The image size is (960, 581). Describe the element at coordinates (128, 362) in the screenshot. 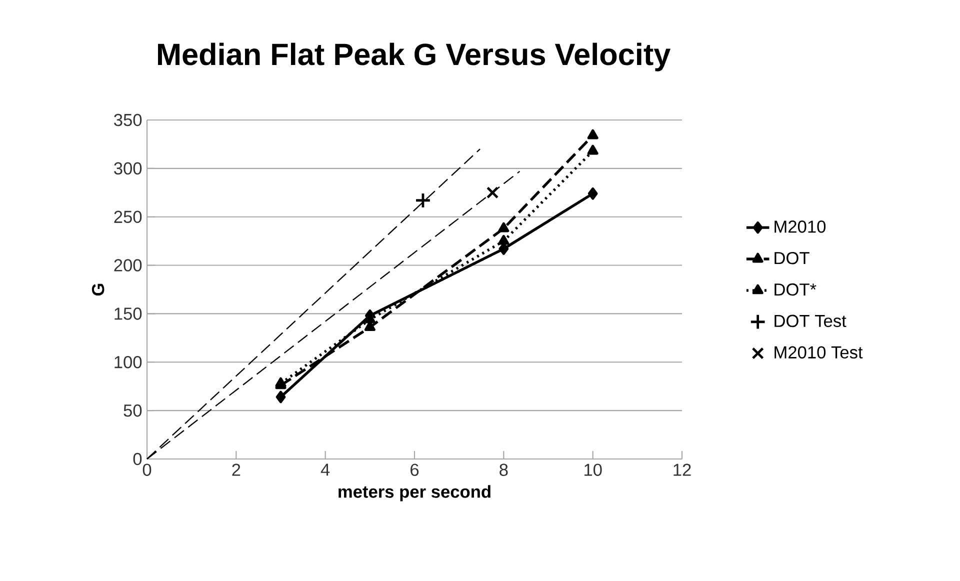

I see `y-tick-label: 100` at that location.